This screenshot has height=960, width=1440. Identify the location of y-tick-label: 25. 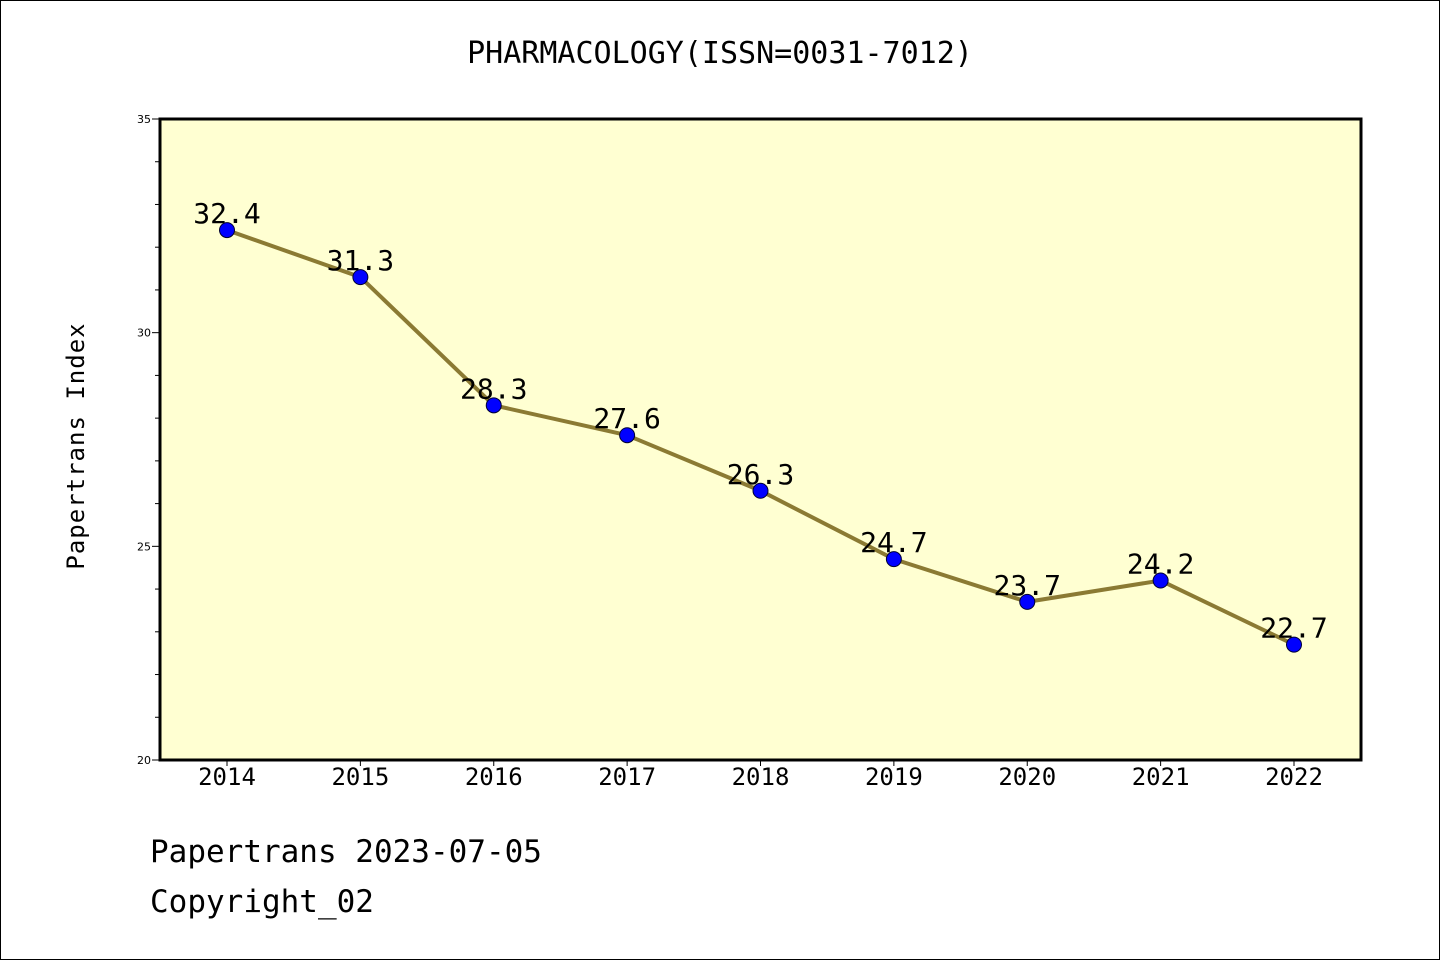
(144, 546).